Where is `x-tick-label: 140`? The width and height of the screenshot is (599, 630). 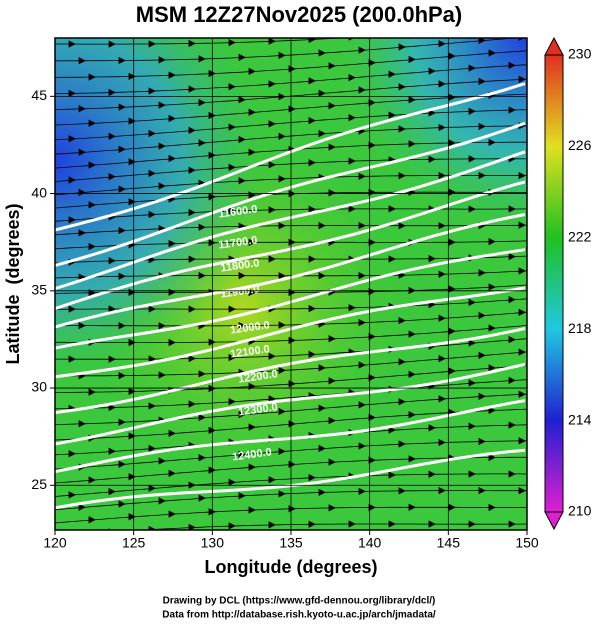
x-tick-label: 140 is located at coordinates (370, 543).